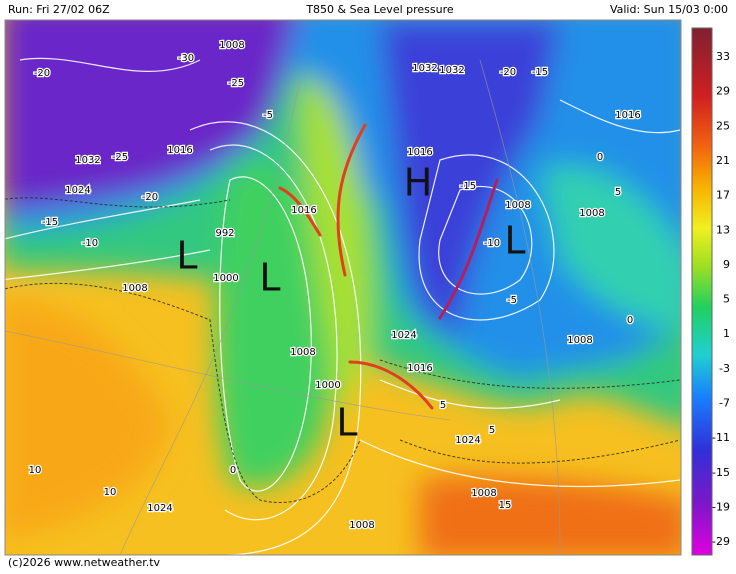  What do you see at coordinates (84, 562) in the screenshot?
I see `copyright: (c)2026 www.netweather.tv` at bounding box center [84, 562].